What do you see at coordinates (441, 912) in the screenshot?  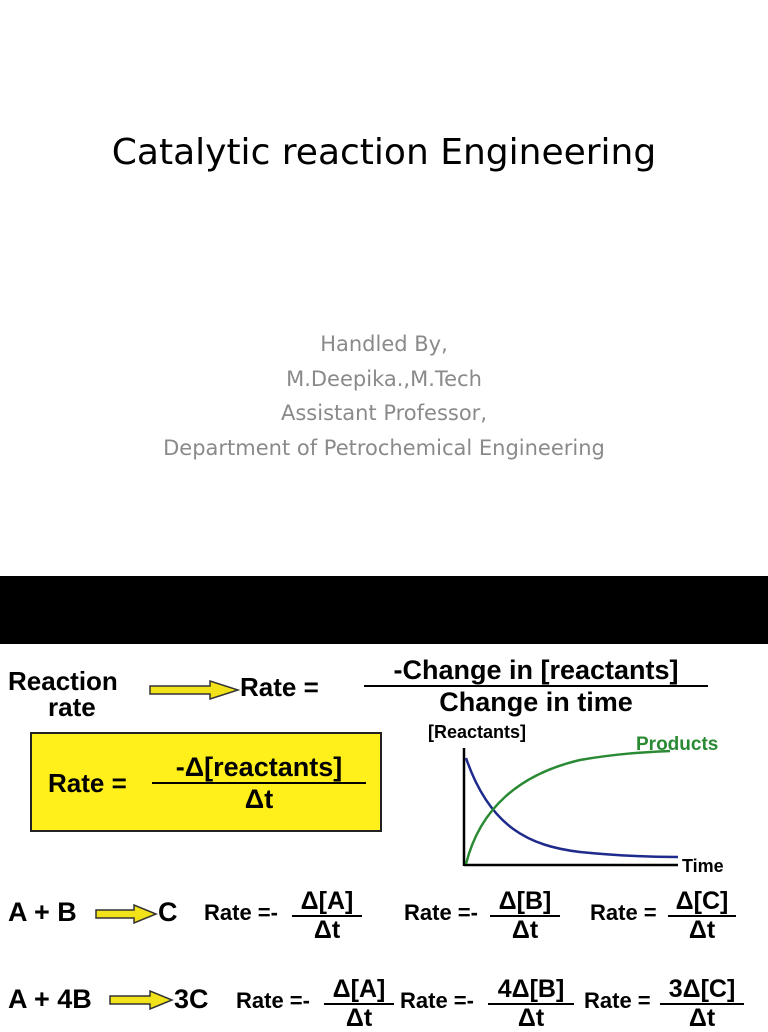 I see `eq1-rate-b-label: Rate =-` at bounding box center [441, 912].